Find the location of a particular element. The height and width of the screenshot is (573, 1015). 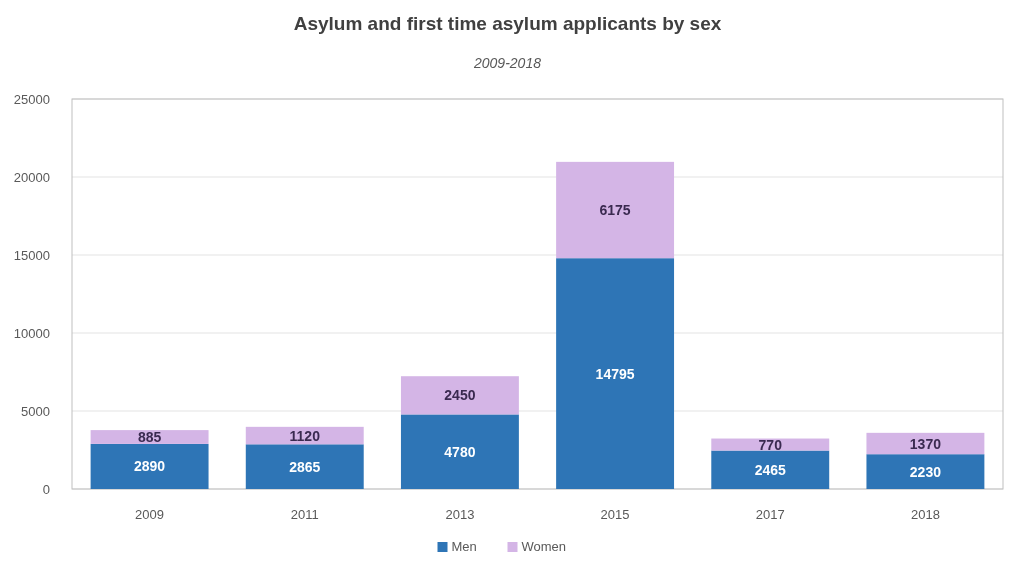

data-label: 2865 is located at coordinates (305, 466).